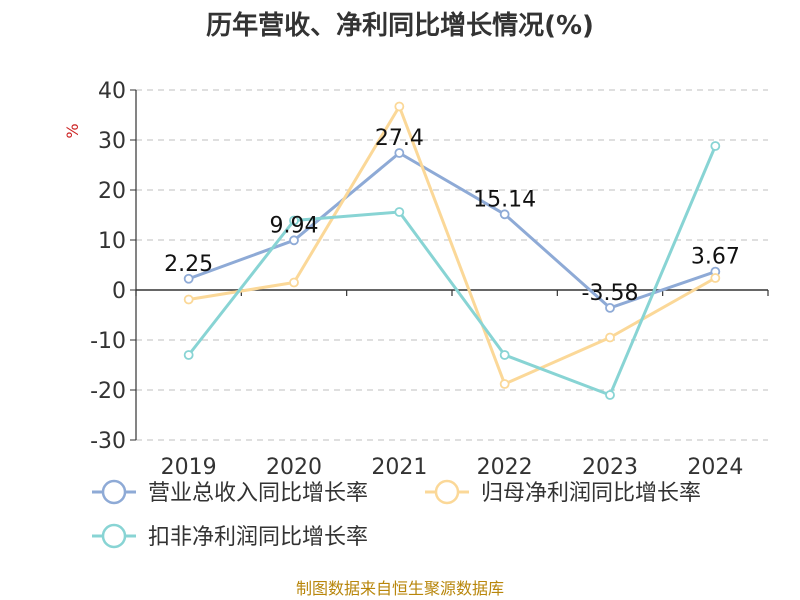 This screenshot has width=800, height=600. Describe the element at coordinates (504, 199) in the screenshot. I see `data-label: 15.14` at that location.